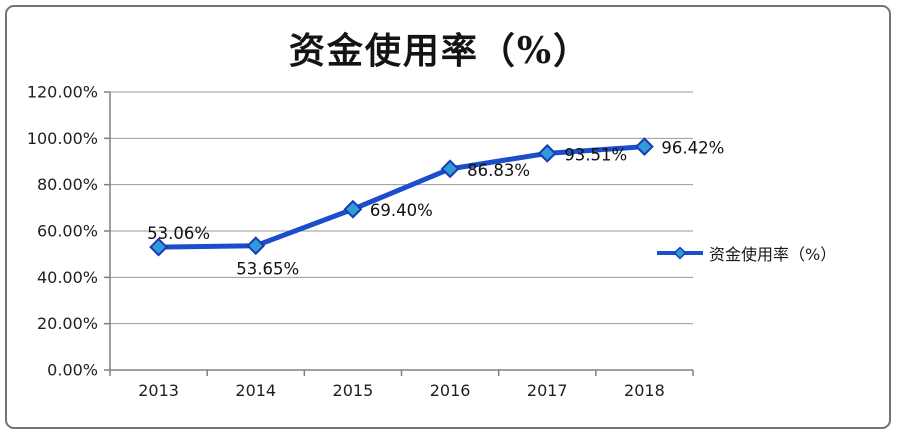 This screenshot has height=439, width=900. What do you see at coordinates (773, 254) in the screenshot?
I see `legend-label: 资金使用率（%）` at bounding box center [773, 254].